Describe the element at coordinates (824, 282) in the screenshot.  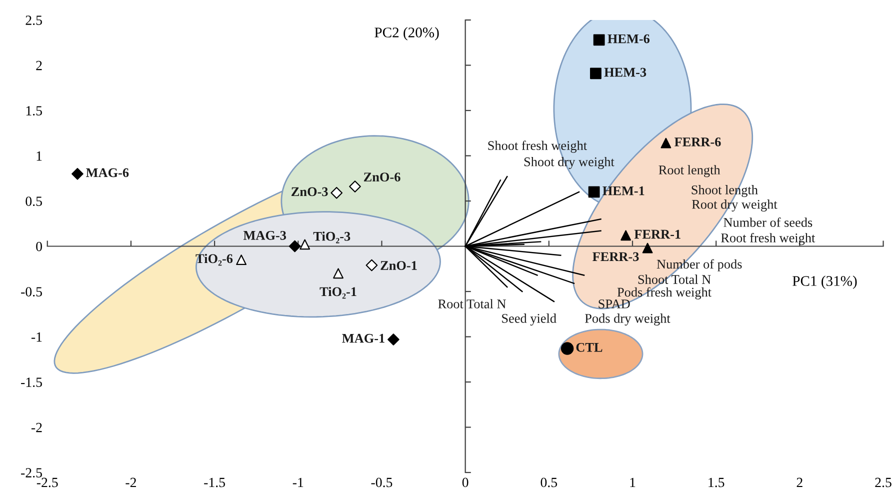
I see `x-axis-title: PC1 (31%)` at that location.